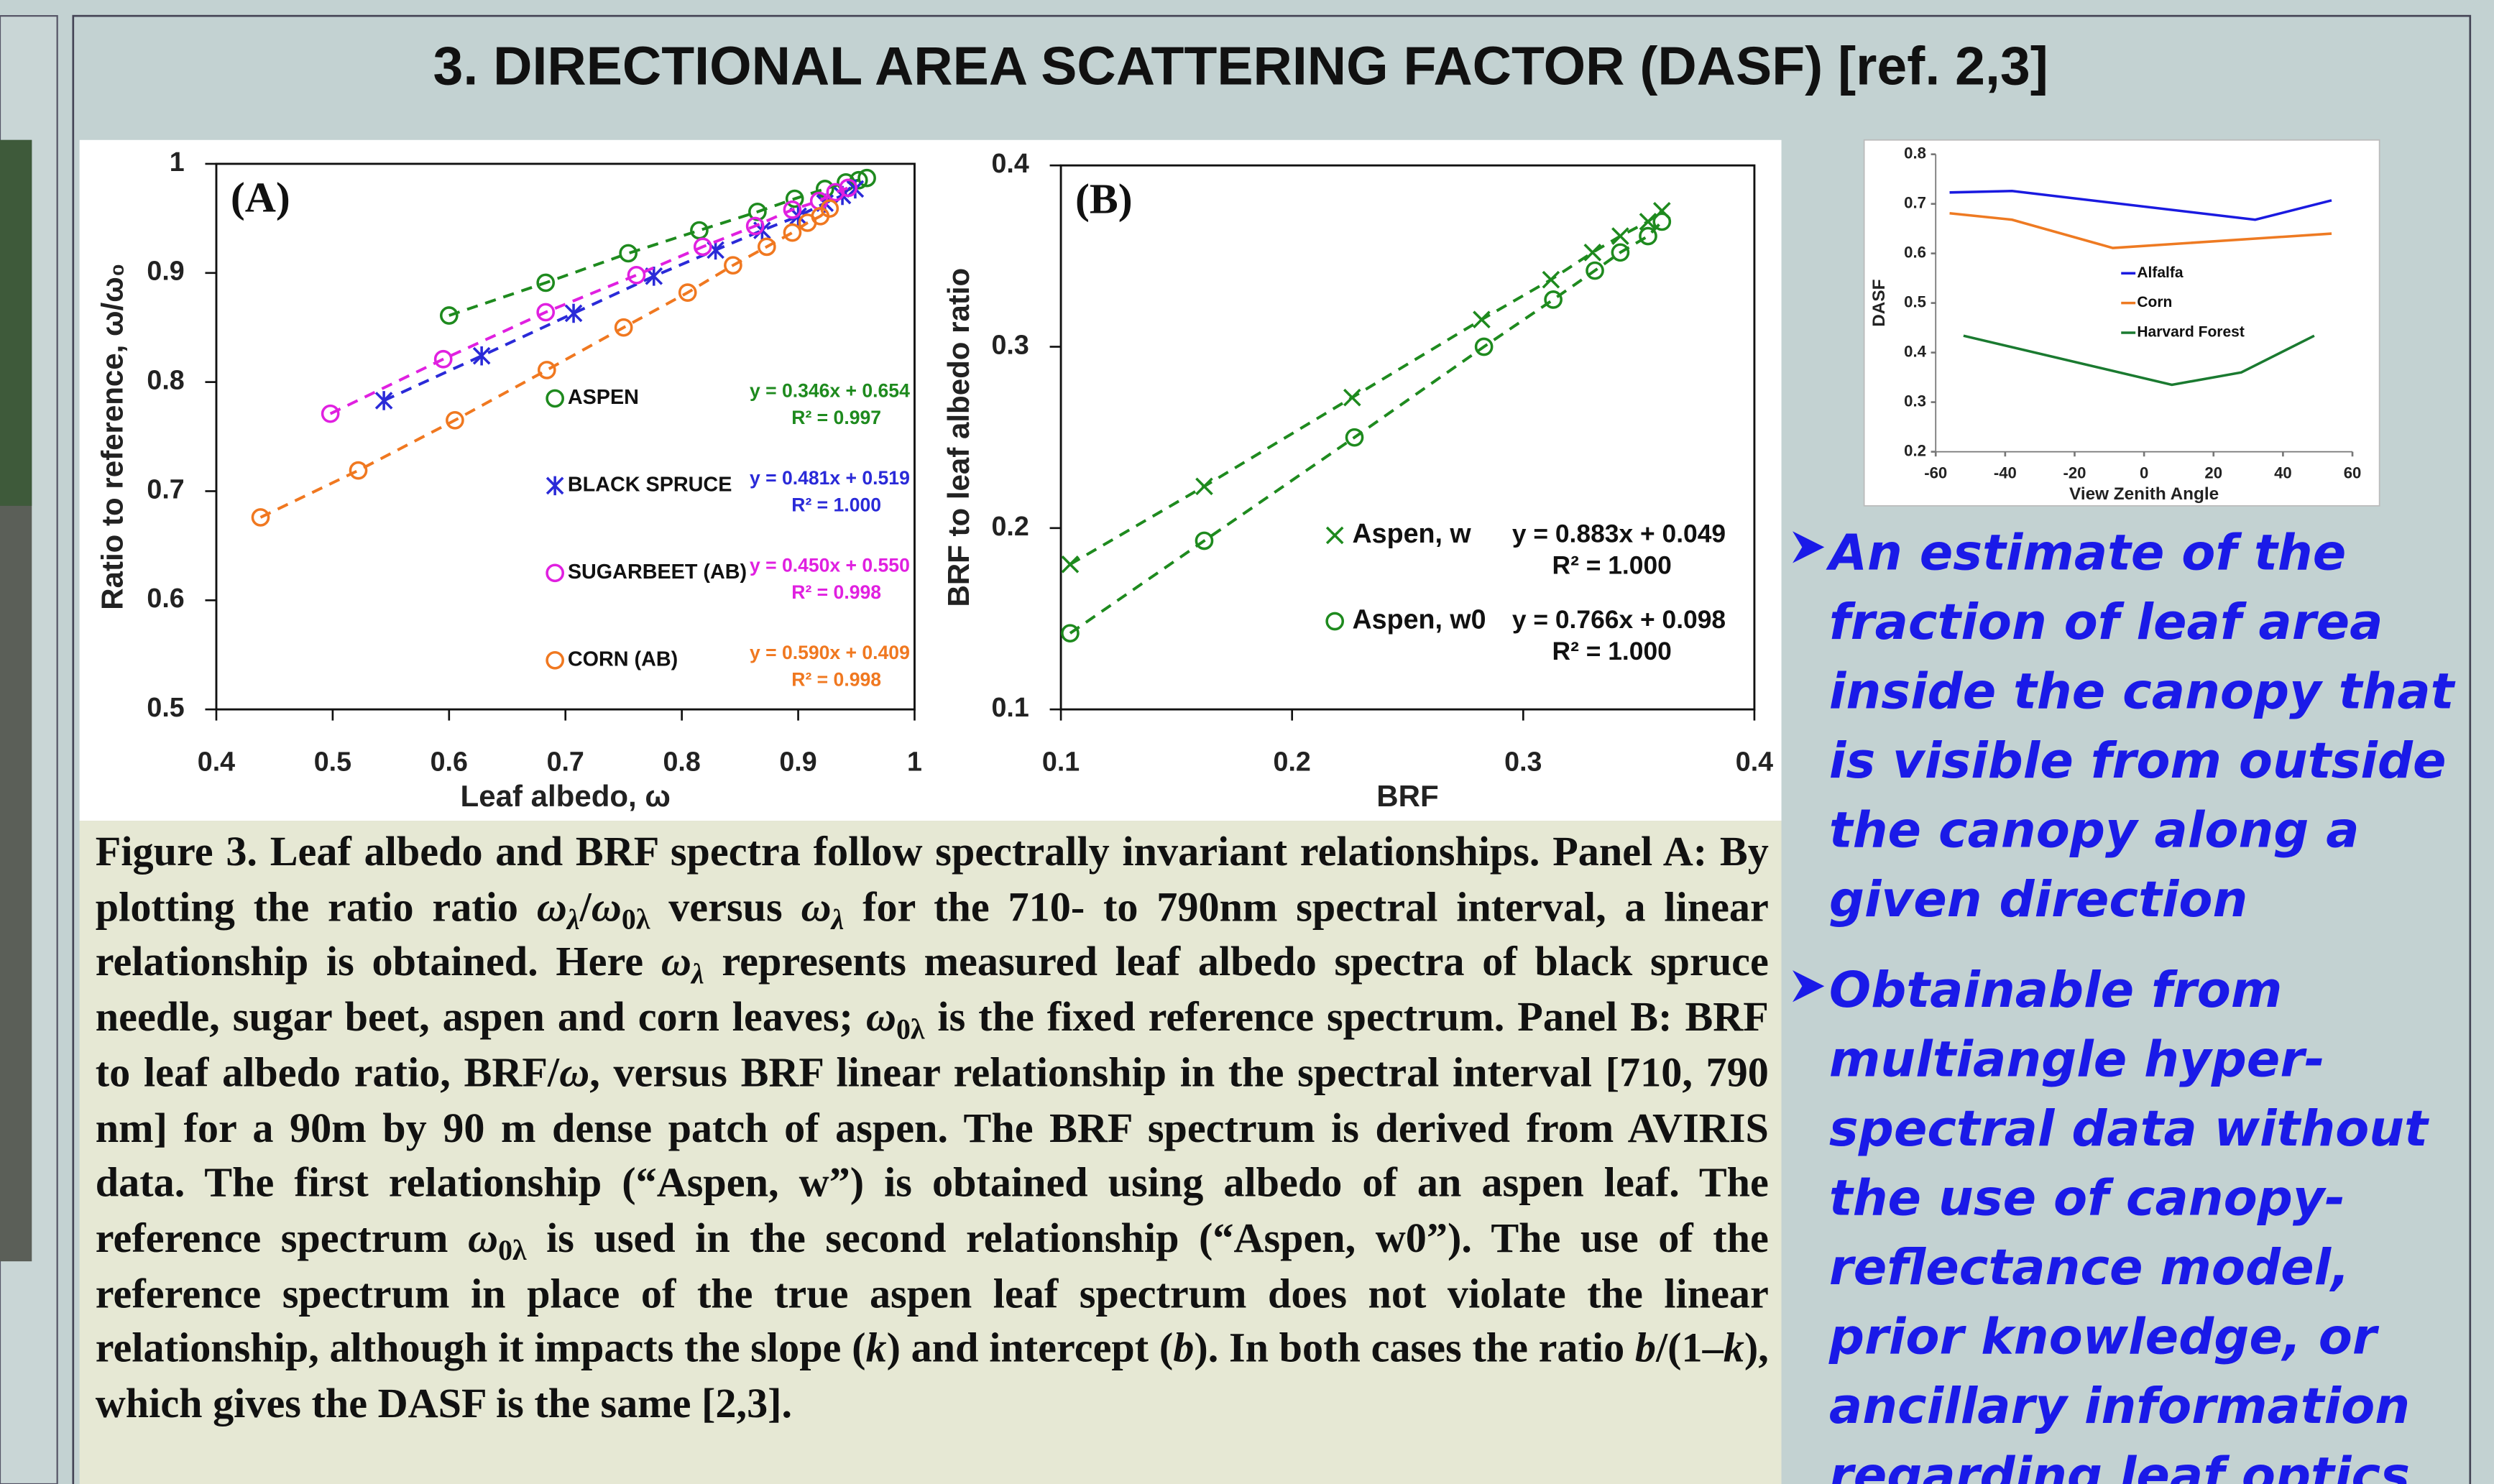 Image resolution: width=2494 pixels, height=1484 pixels. Describe the element at coordinates (915, 761) in the screenshot. I see `x-tick-label: 1` at that location.